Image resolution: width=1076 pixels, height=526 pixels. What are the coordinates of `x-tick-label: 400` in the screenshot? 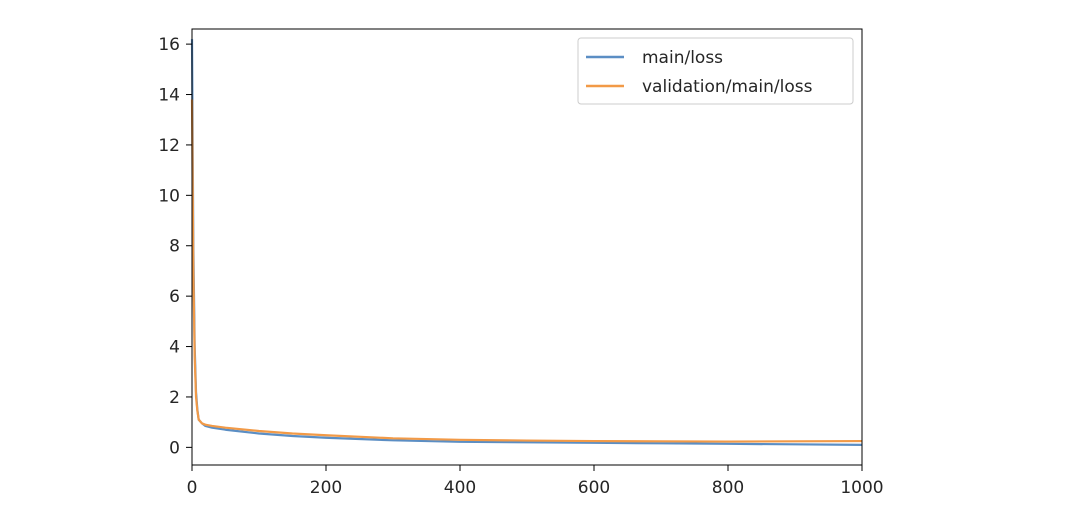 It's located at (460, 488).